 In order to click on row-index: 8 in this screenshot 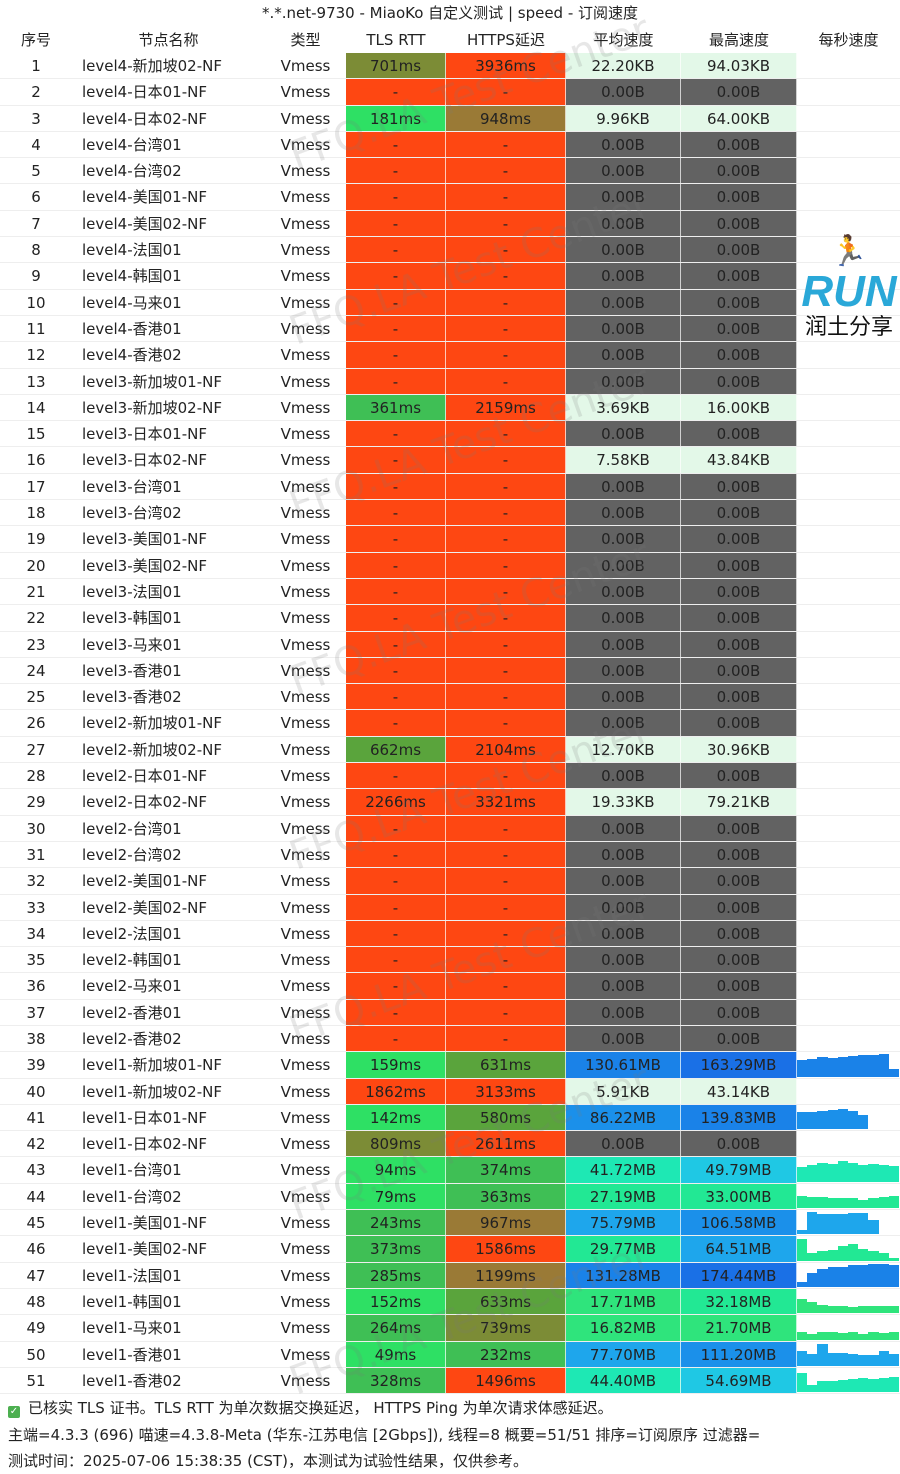, I will do `click(36, 250)`.